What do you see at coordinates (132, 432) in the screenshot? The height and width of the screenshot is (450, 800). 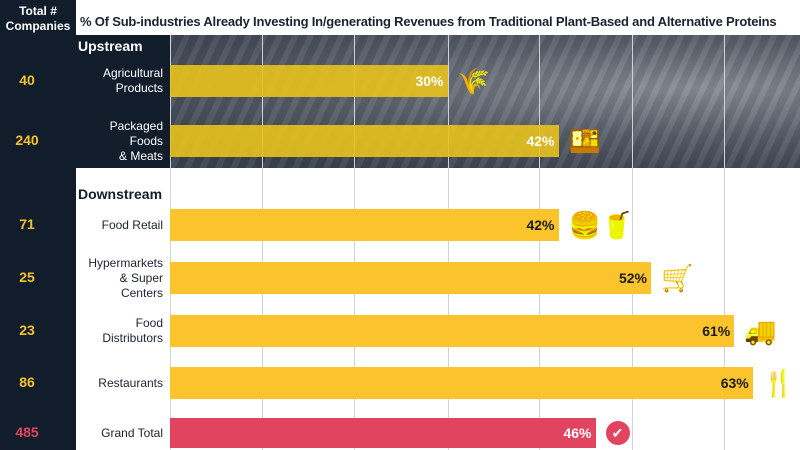 I see `category-label: Grand Total` at bounding box center [132, 432].